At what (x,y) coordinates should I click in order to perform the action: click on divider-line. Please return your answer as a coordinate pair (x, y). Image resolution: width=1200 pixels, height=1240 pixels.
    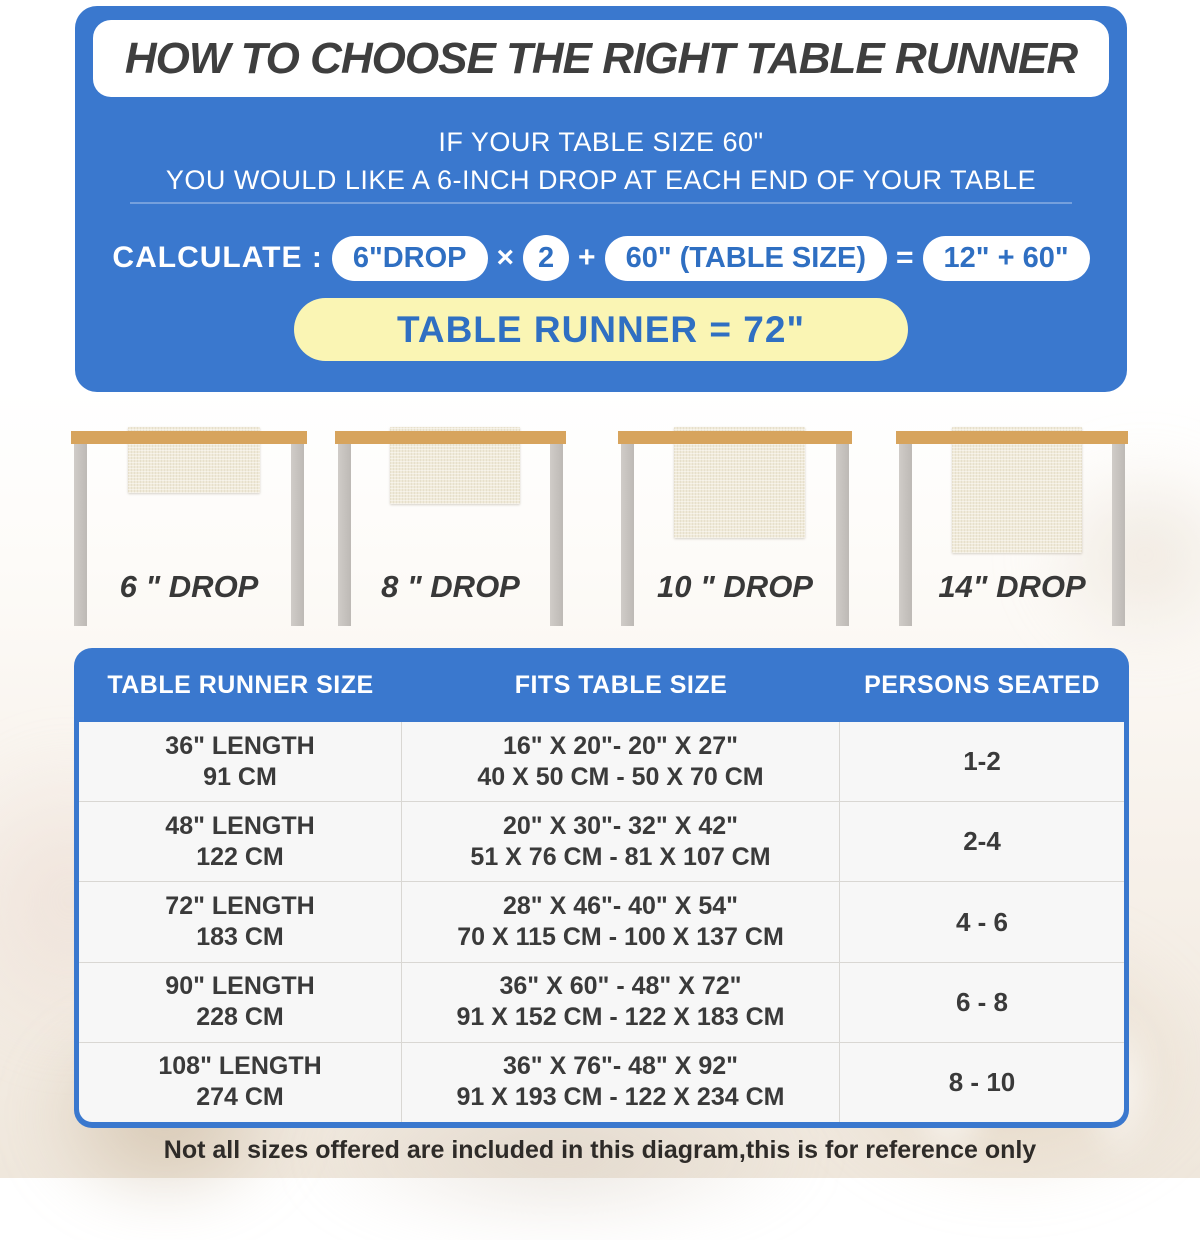
    Looking at the image, I should click on (601, 203).